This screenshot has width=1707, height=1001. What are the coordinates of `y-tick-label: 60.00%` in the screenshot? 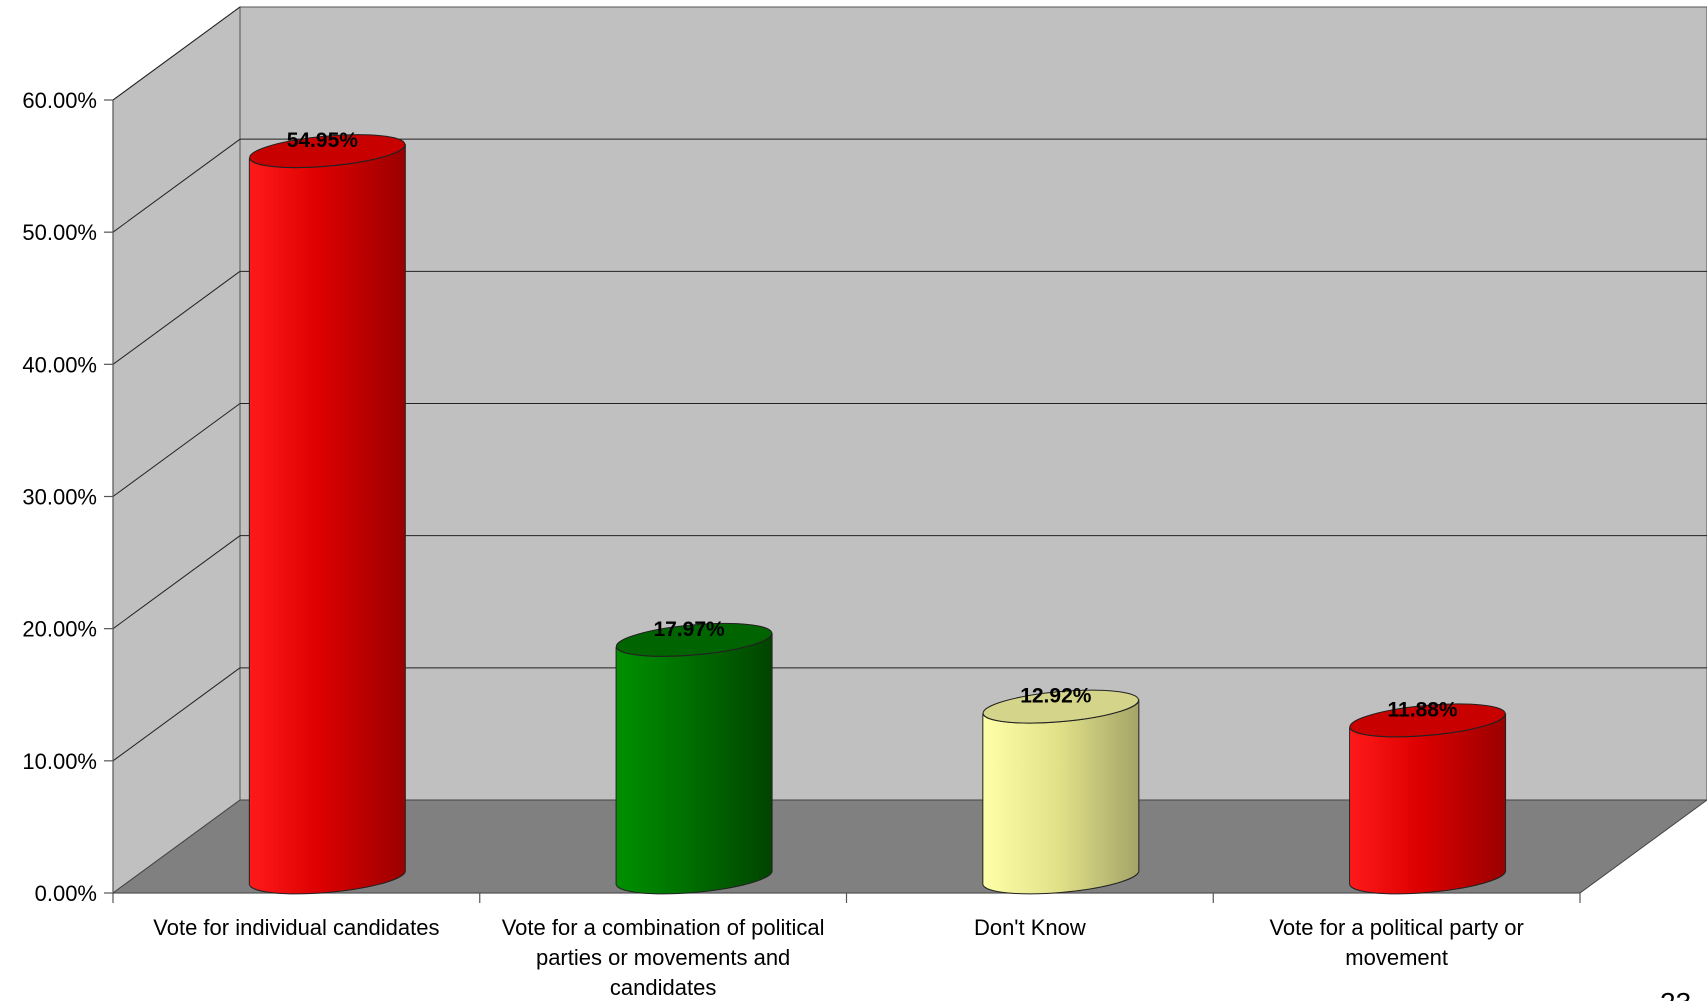 It's located at (59, 100).